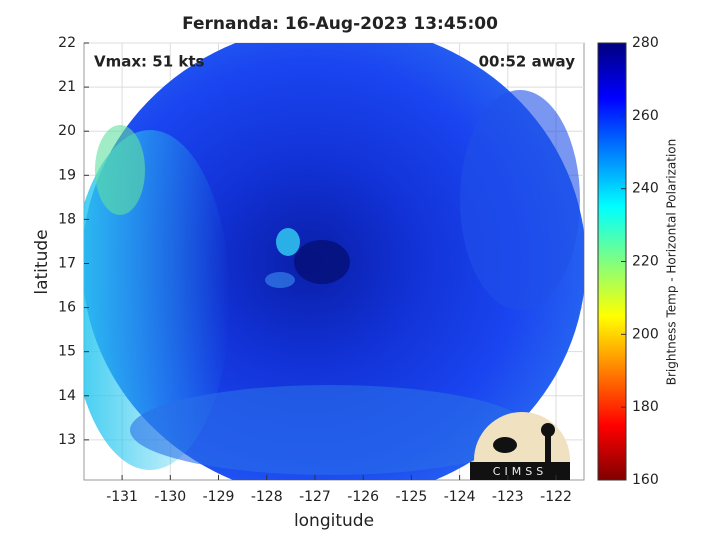  I want to click on x-tick-label: -129, so click(219, 497).